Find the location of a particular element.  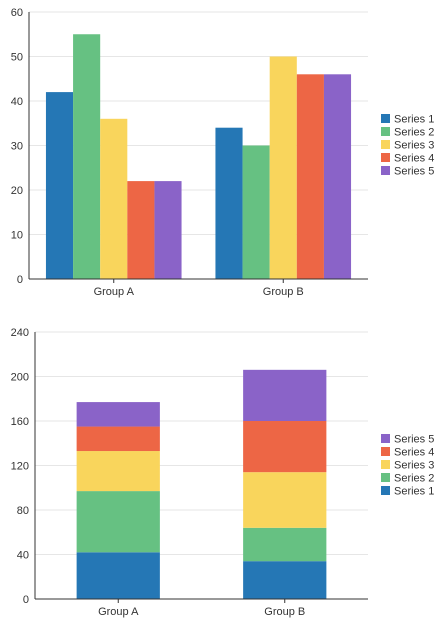

y-tick-label: 60 is located at coordinates (17, 13).